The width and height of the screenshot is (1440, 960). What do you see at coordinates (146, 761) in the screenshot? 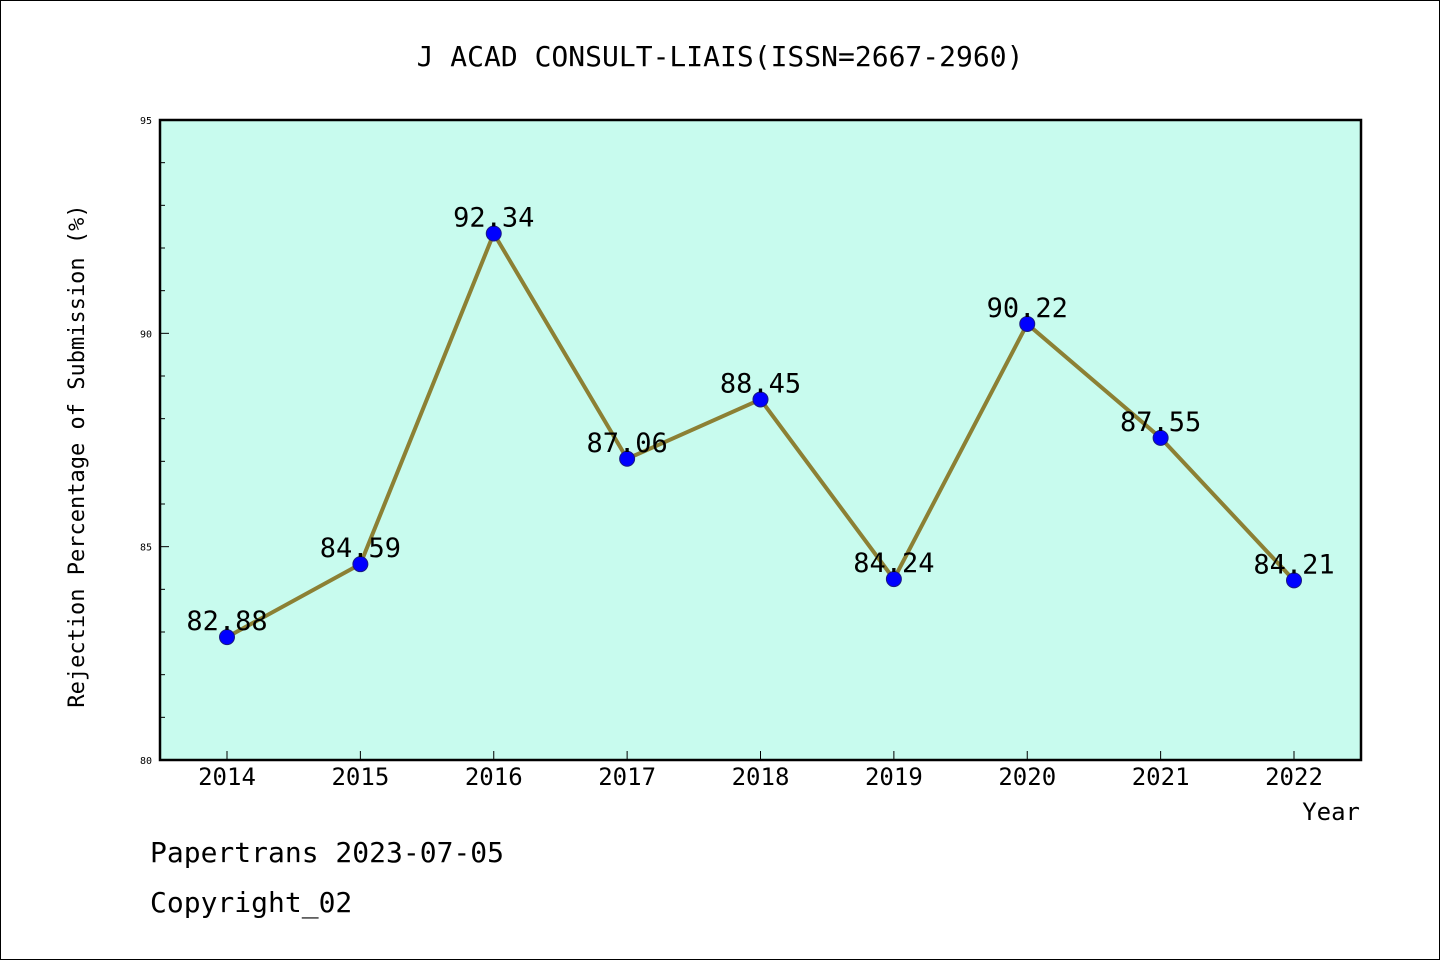
I see `y-tick-label: 80` at bounding box center [146, 761].